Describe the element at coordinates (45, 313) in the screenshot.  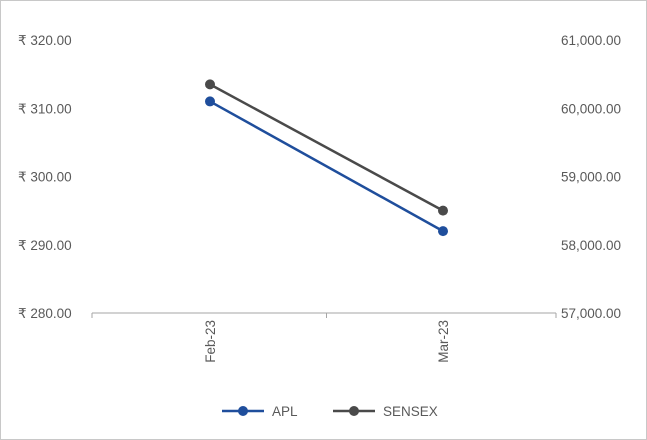
I see `left-tick-label: ₹ 280.00` at that location.